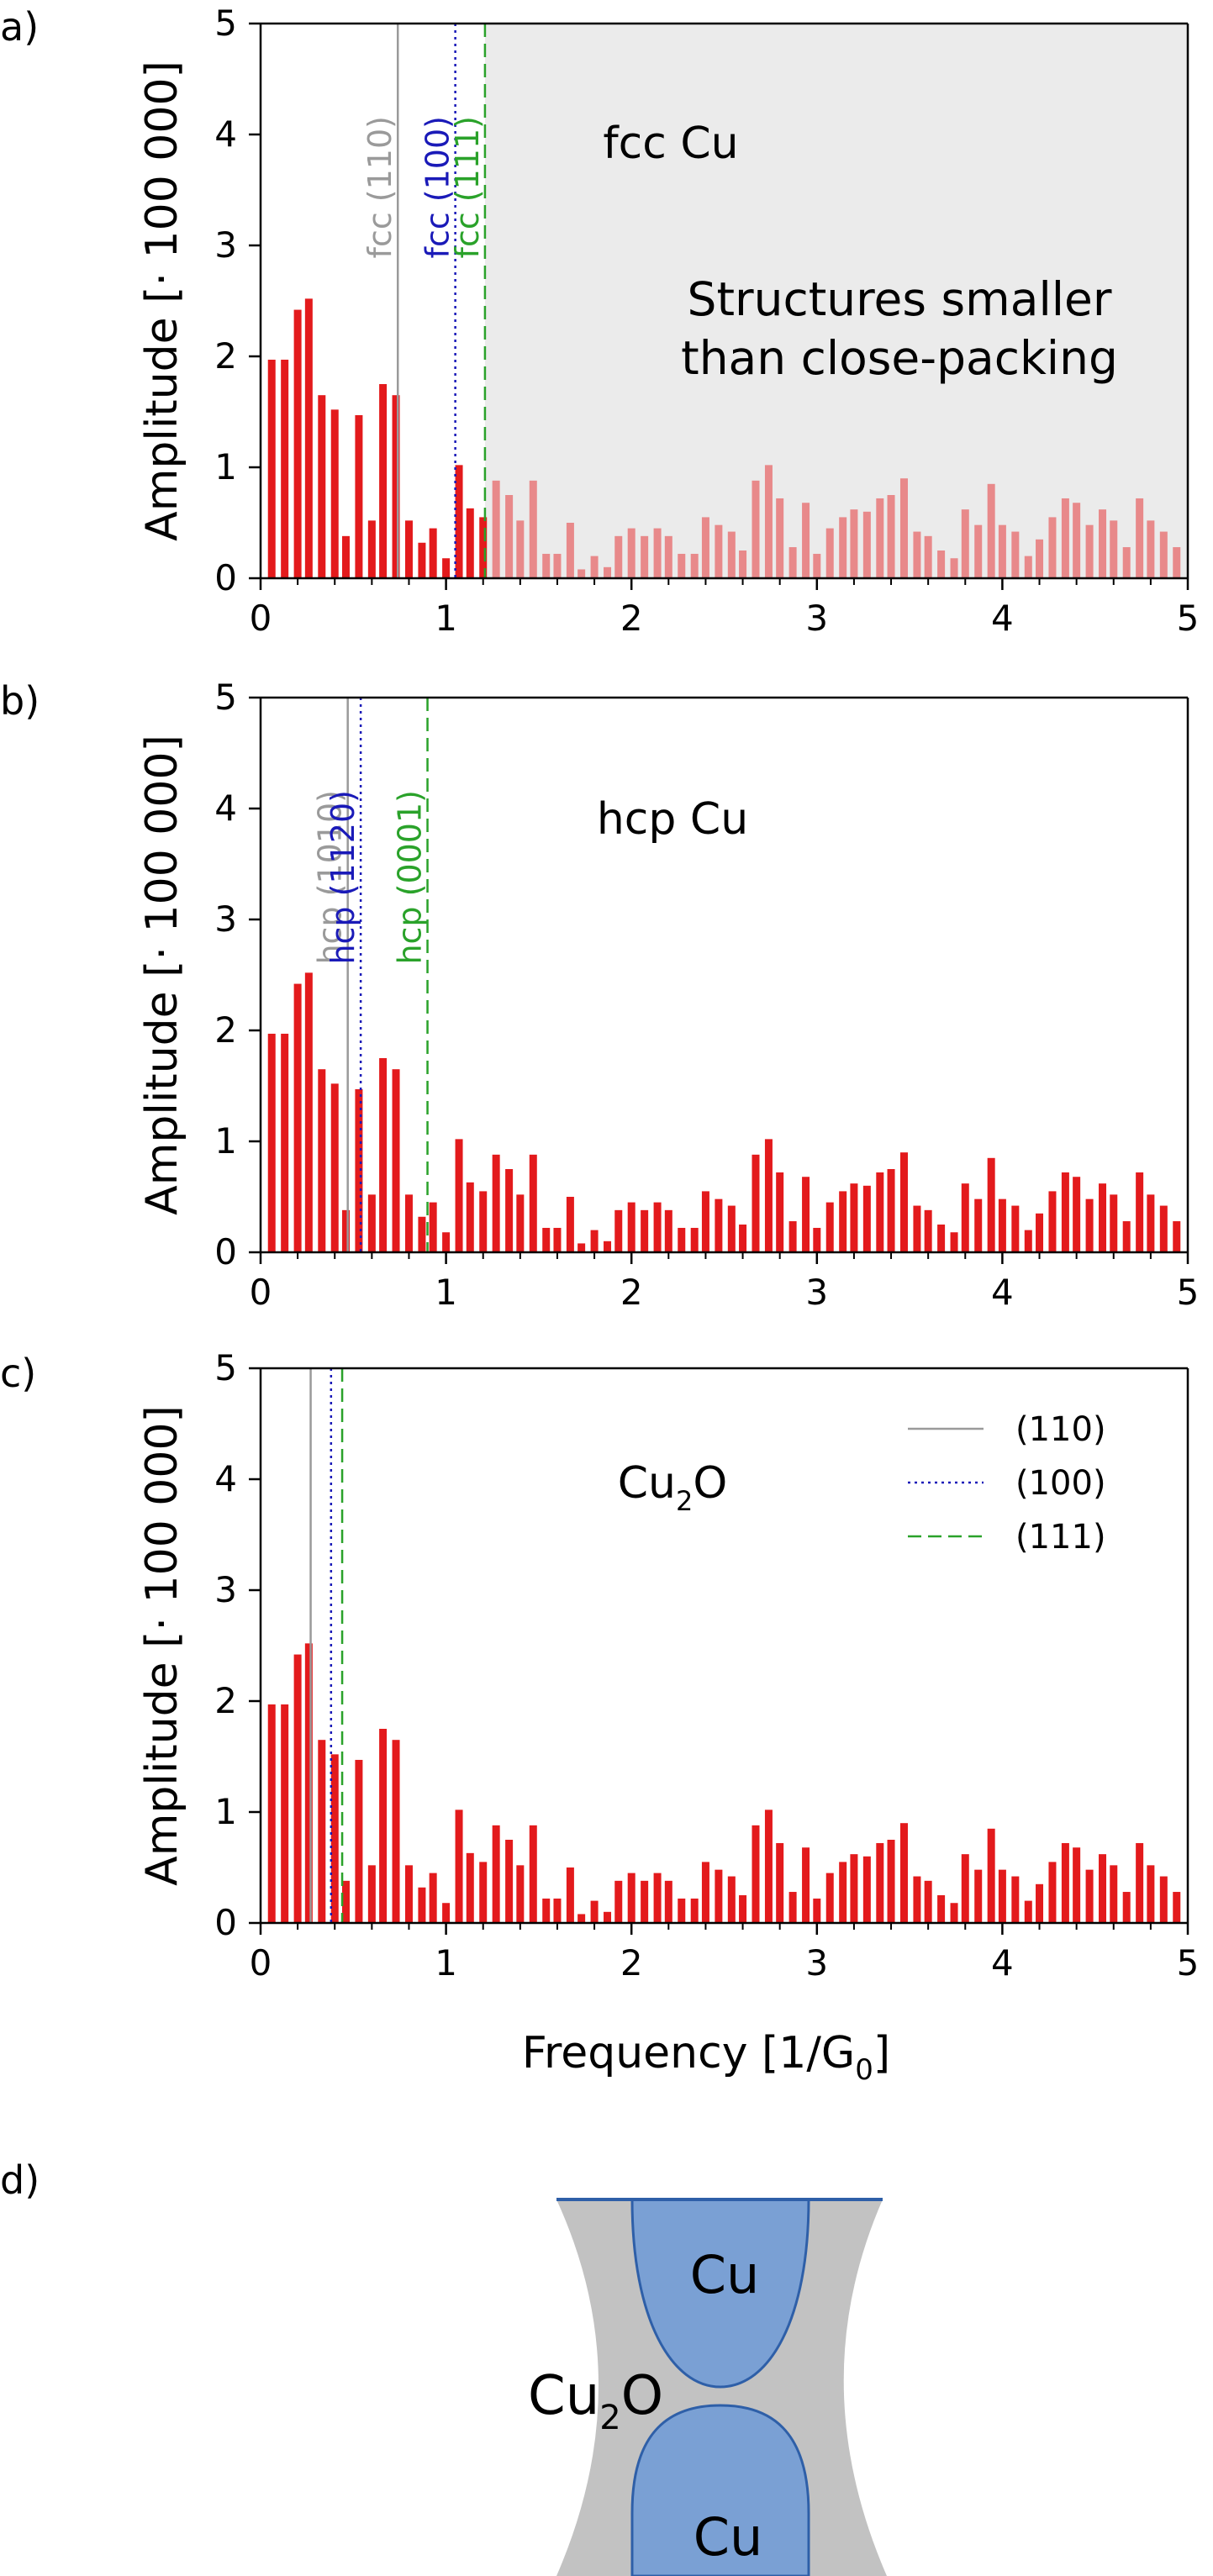 Image resolution: width=1213 pixels, height=2576 pixels. What do you see at coordinates (261, 618) in the screenshot?
I see `x-tick-label: 0` at bounding box center [261, 618].